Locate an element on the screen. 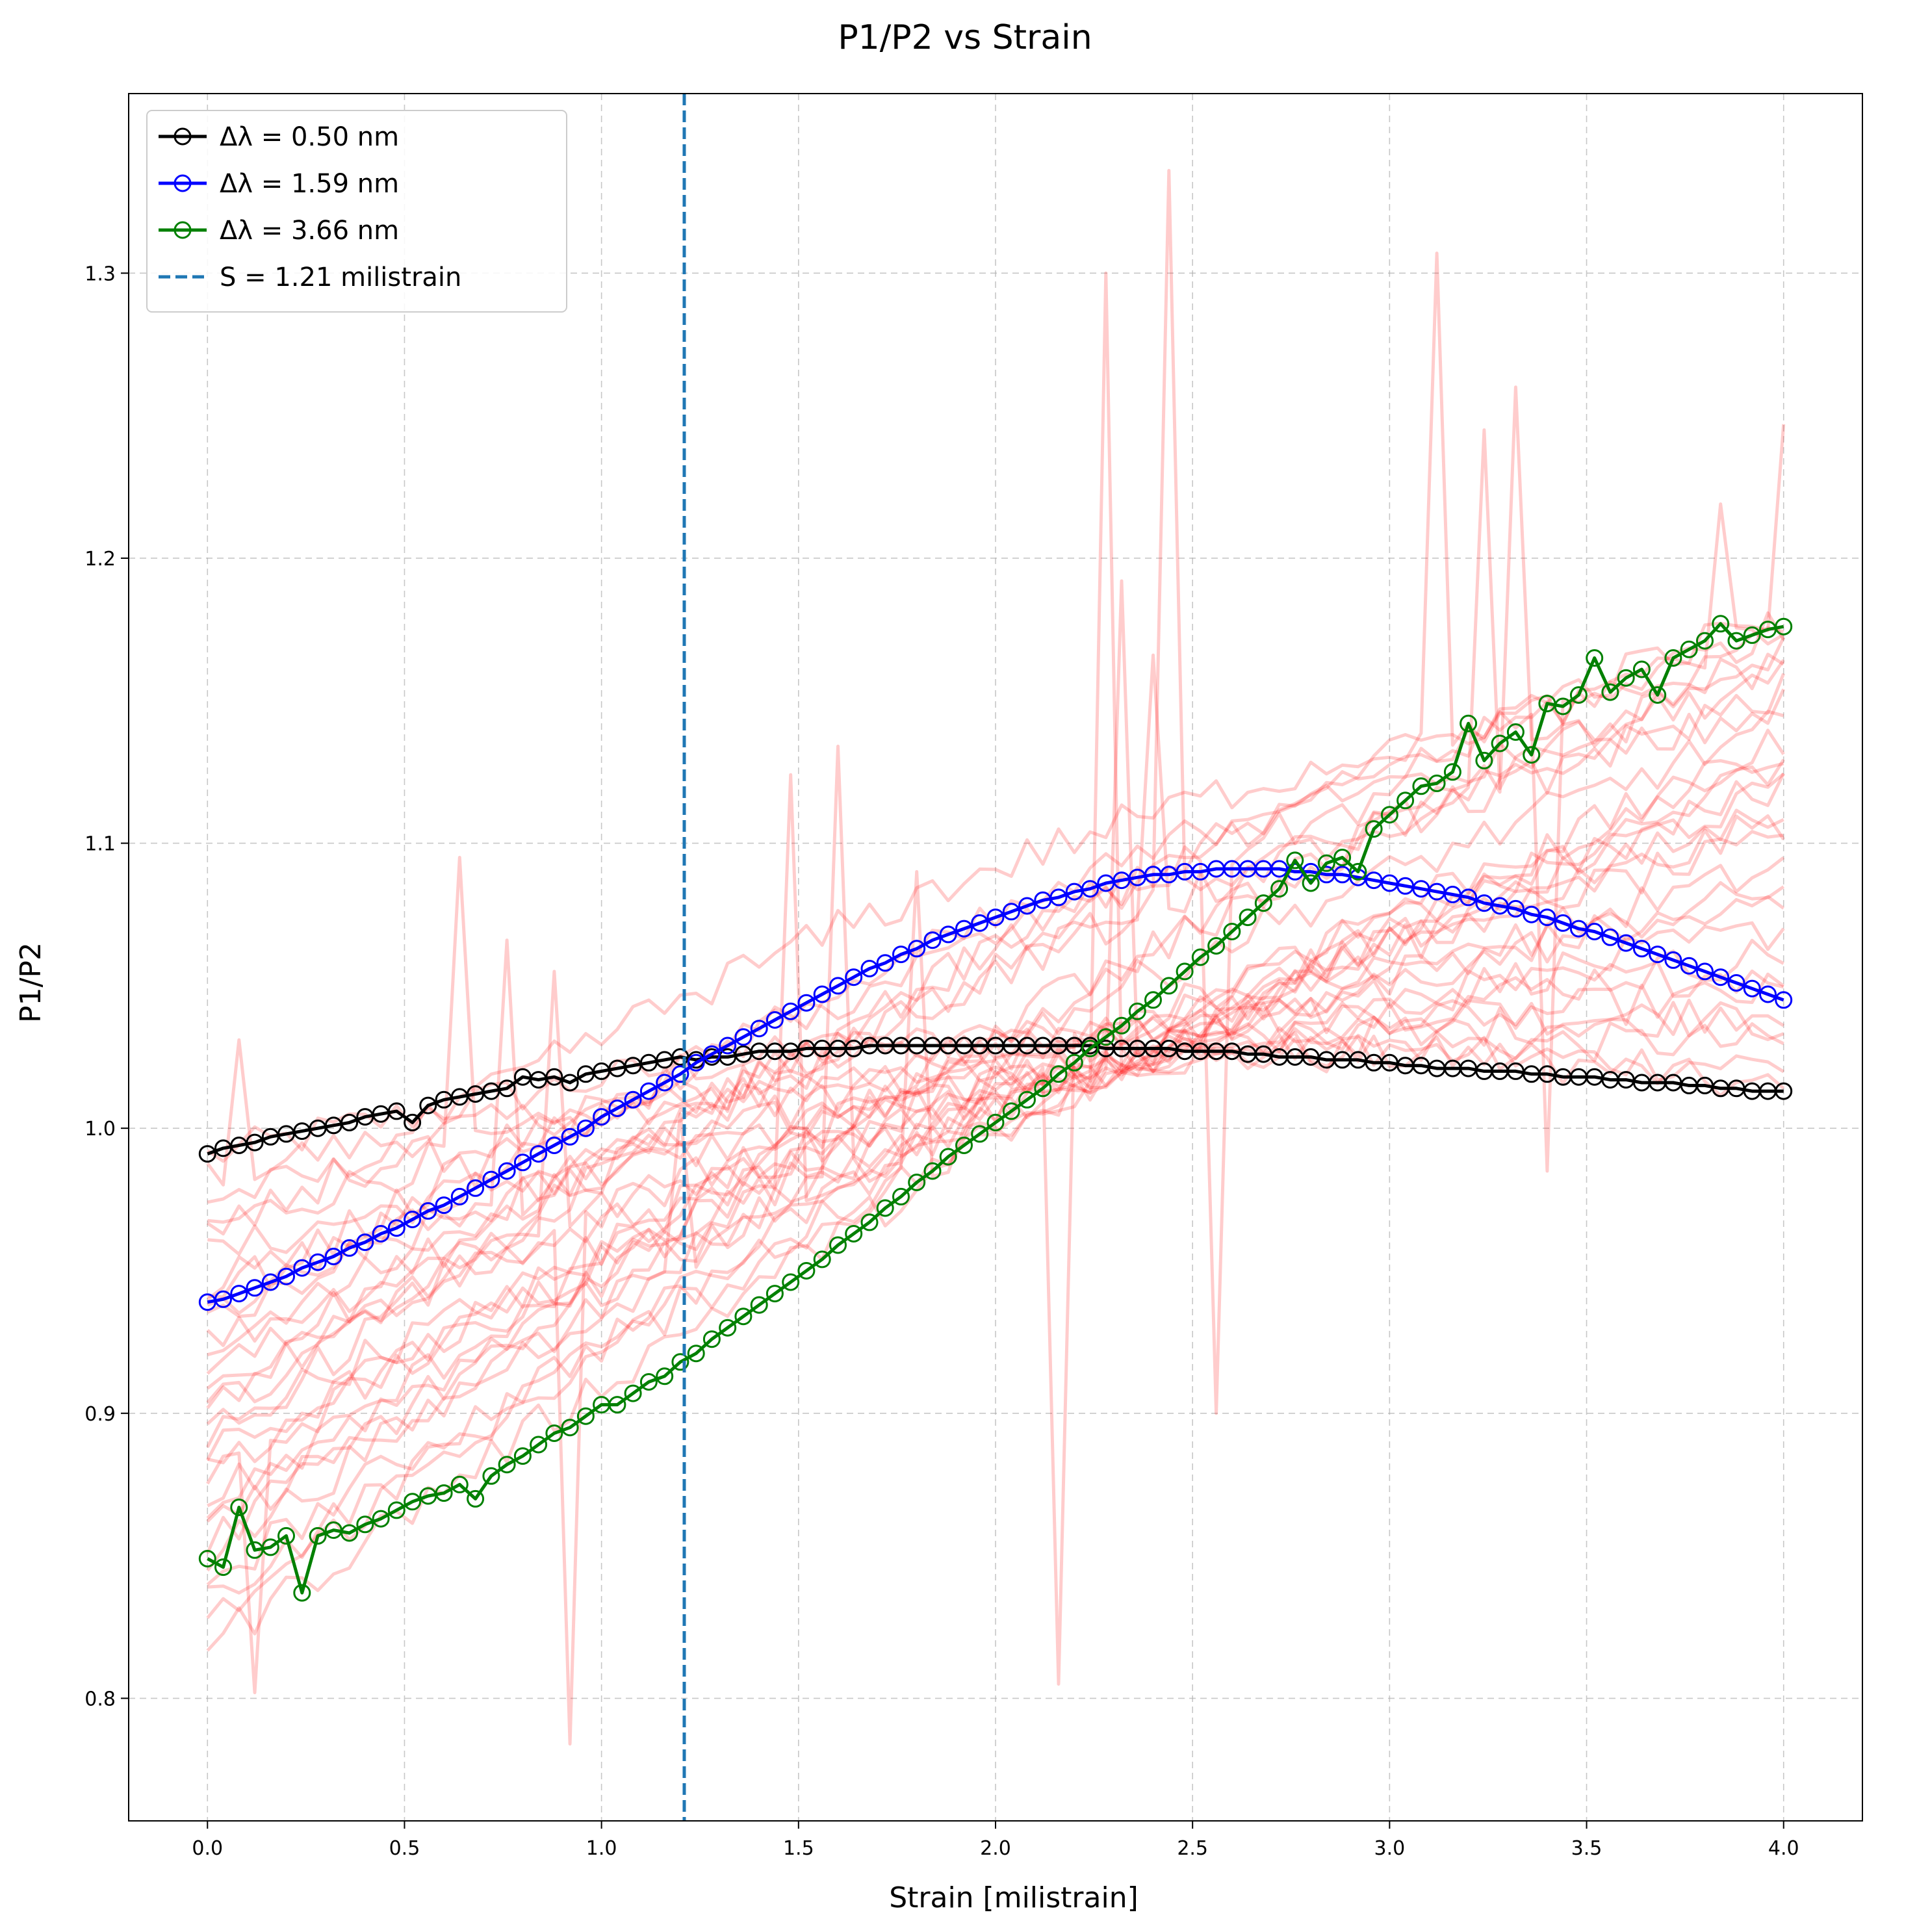 This screenshot has height=1932, width=1930. background-trace is located at coordinates (995, 1111).